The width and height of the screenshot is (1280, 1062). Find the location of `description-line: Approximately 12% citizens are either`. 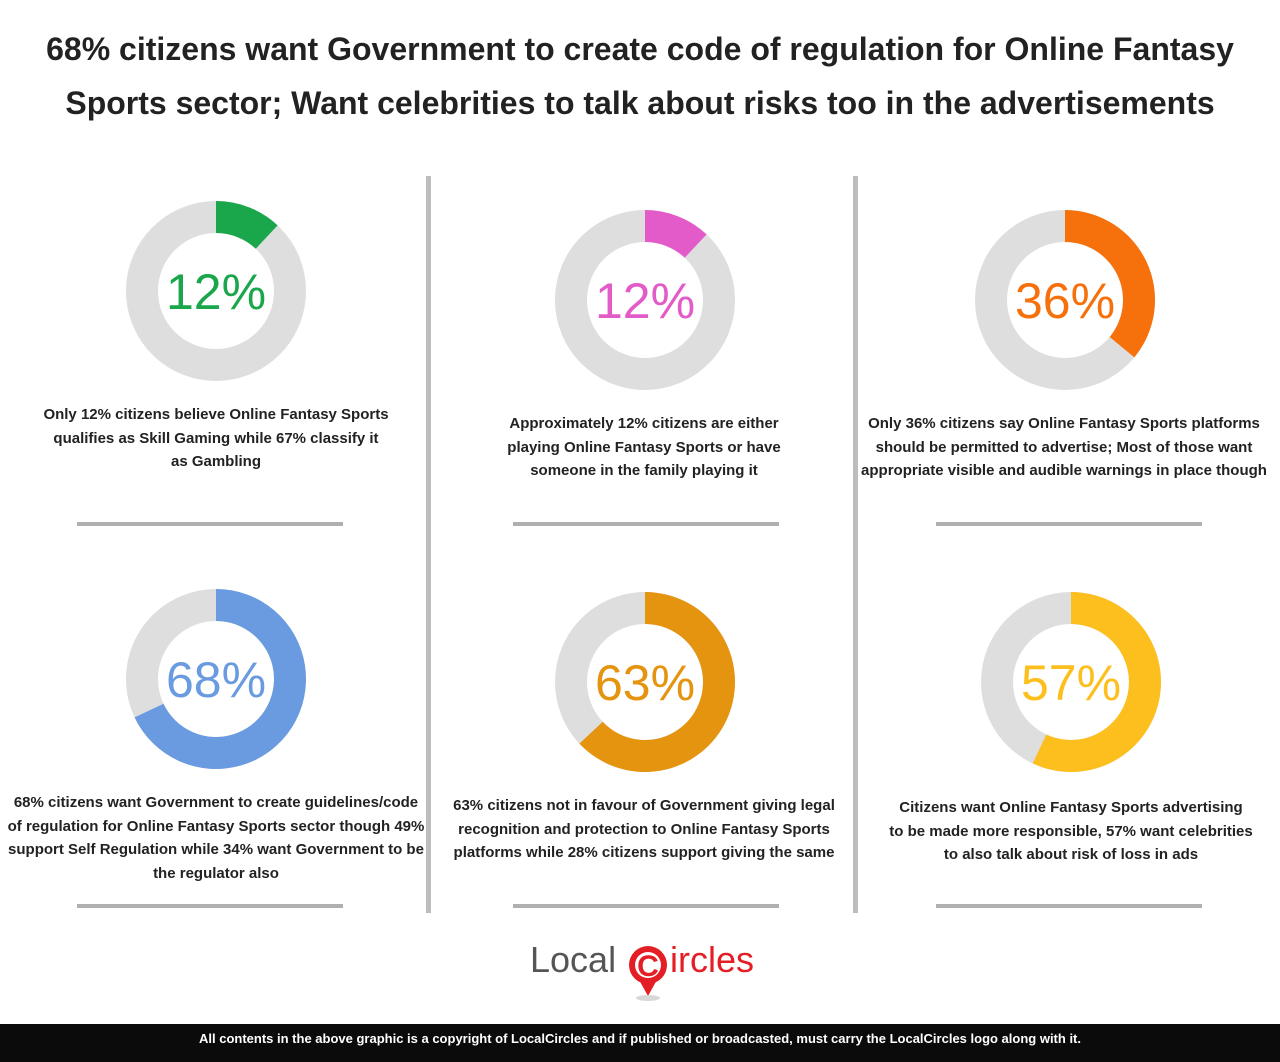

description-line: Approximately 12% citizens are either is located at coordinates (644, 423).